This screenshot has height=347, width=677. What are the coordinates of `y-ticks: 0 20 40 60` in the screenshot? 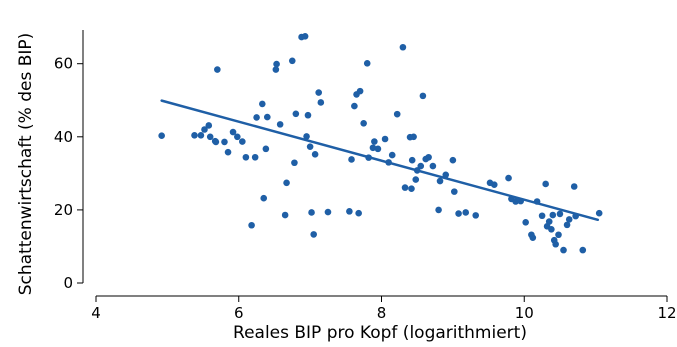 It's located at (68, 173).